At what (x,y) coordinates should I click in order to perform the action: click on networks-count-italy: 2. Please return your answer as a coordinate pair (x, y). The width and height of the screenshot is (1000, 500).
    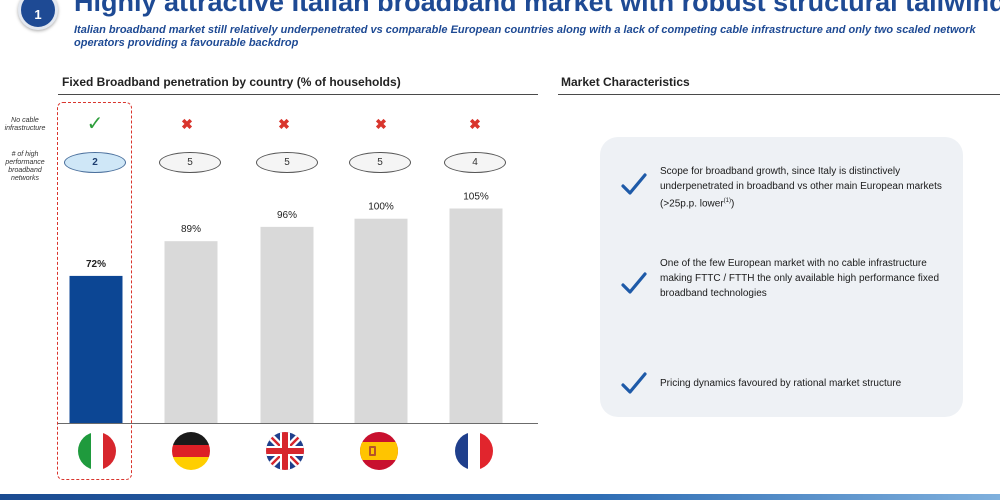
    Looking at the image, I should click on (95, 162).